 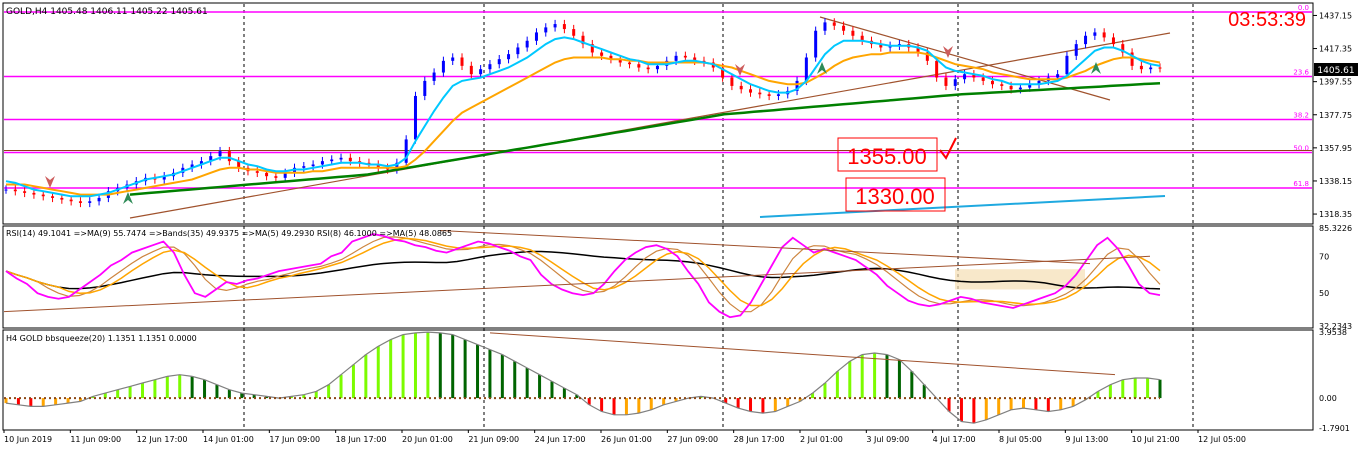 I want to click on target-1355-text: 1355.00, so click(x=887, y=156).